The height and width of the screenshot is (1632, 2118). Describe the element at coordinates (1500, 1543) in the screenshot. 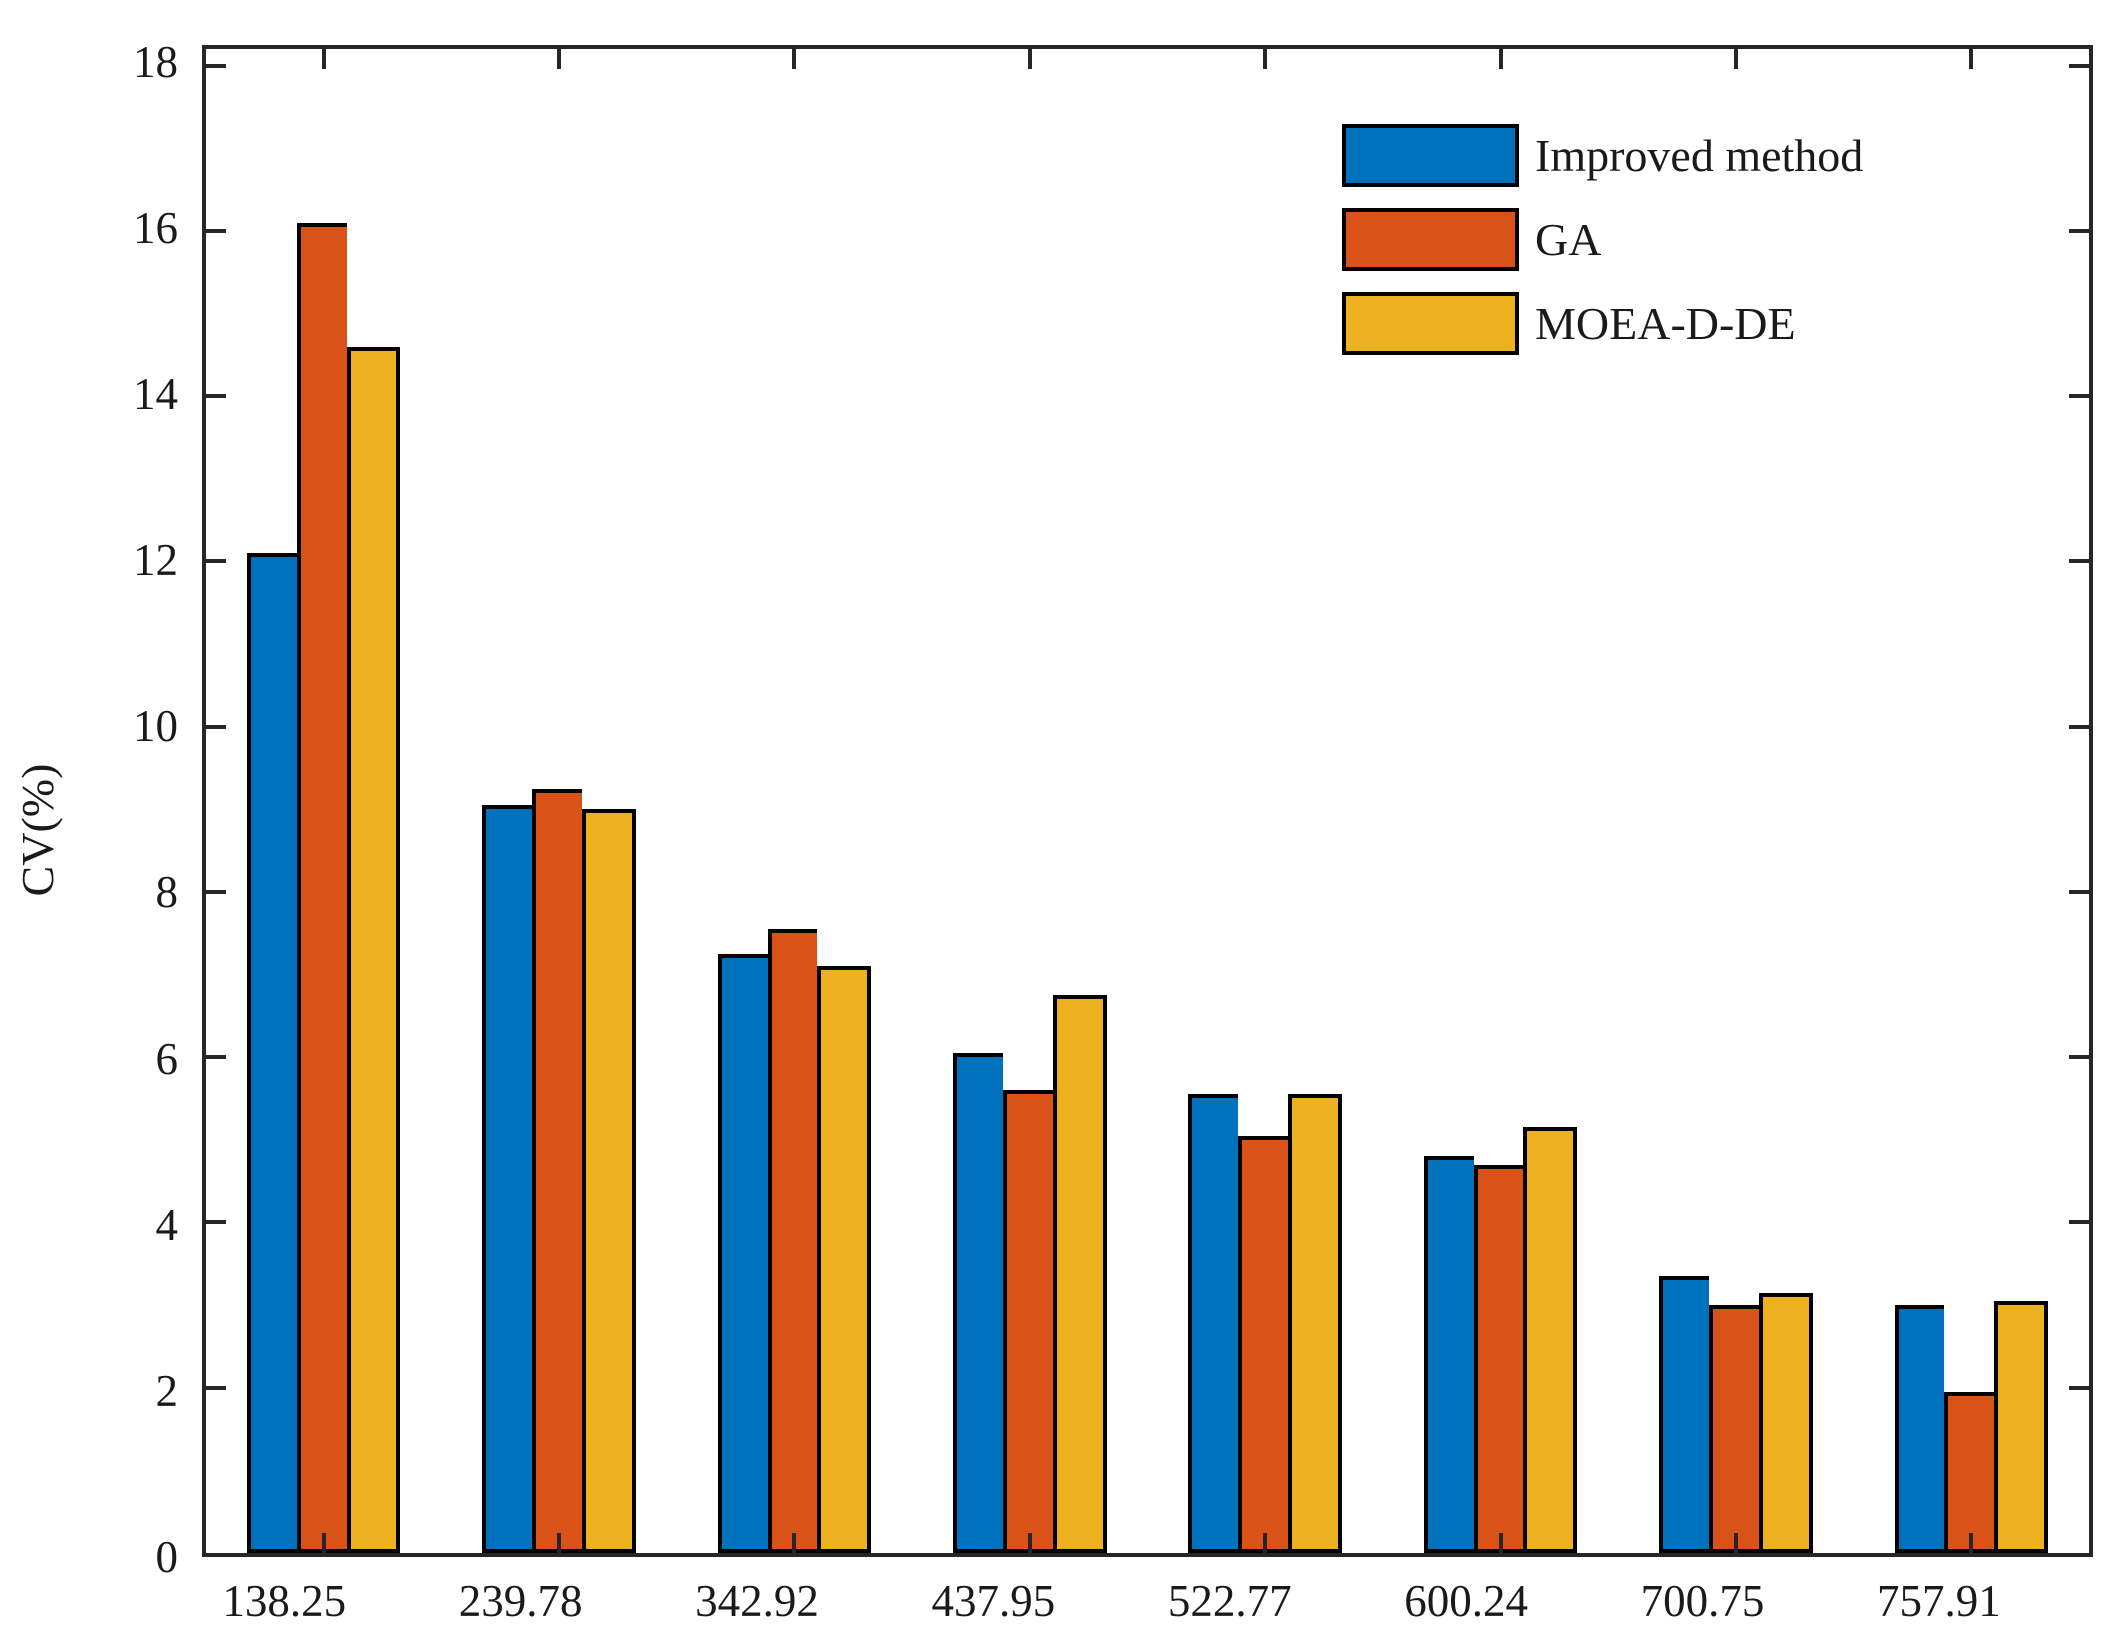

I see `x-tick-bottom-600.24` at that location.